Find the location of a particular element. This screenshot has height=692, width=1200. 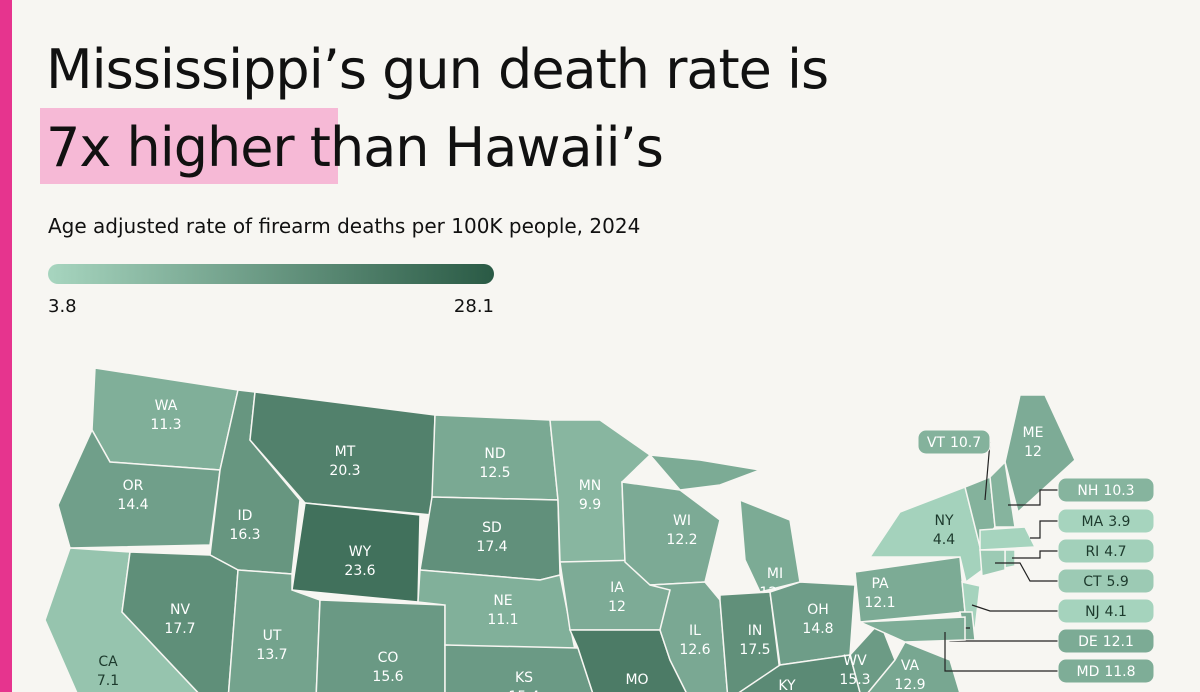

state-abbr: UT is located at coordinates (272, 636).